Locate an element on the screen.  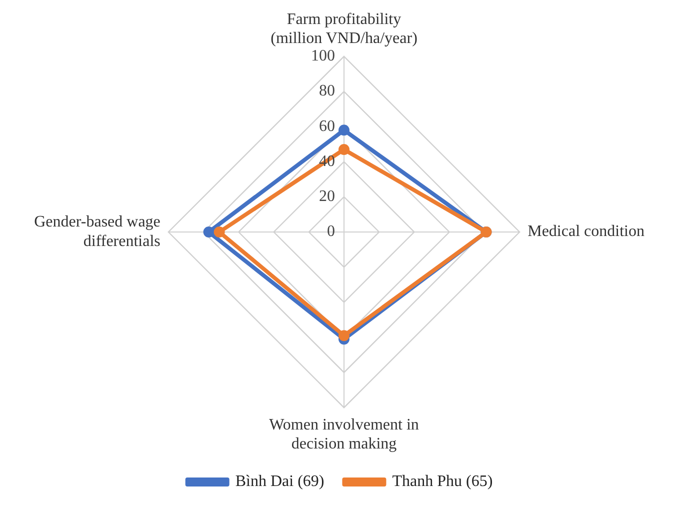
legend-label: Thanh Phu (65) is located at coordinates (442, 481).